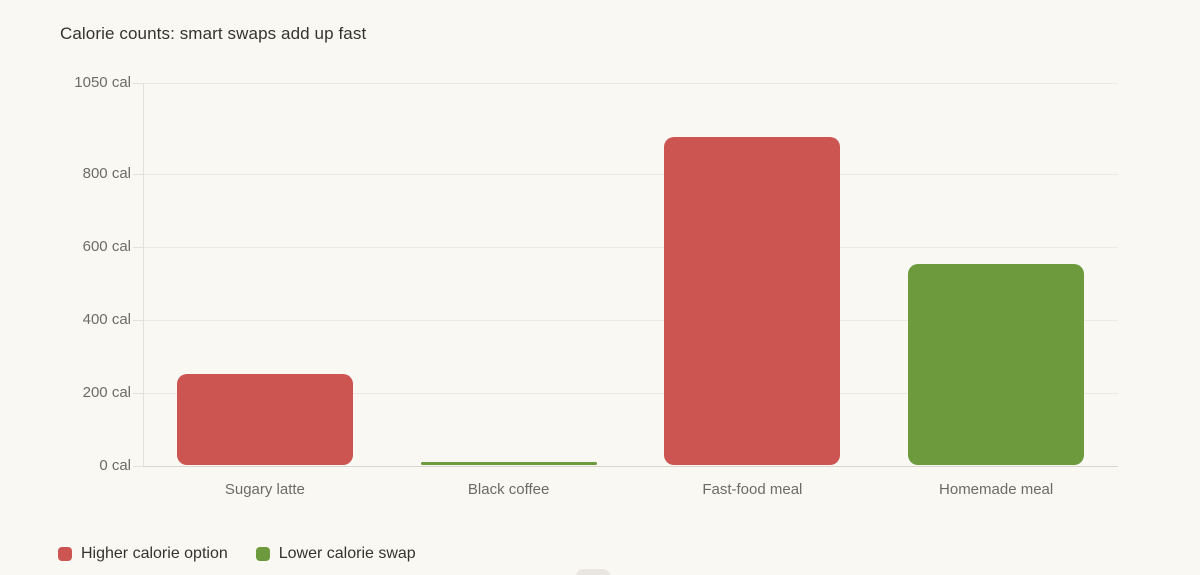  What do you see at coordinates (106, 393) in the screenshot?
I see `y-tick-label-200: 200 cal` at bounding box center [106, 393].